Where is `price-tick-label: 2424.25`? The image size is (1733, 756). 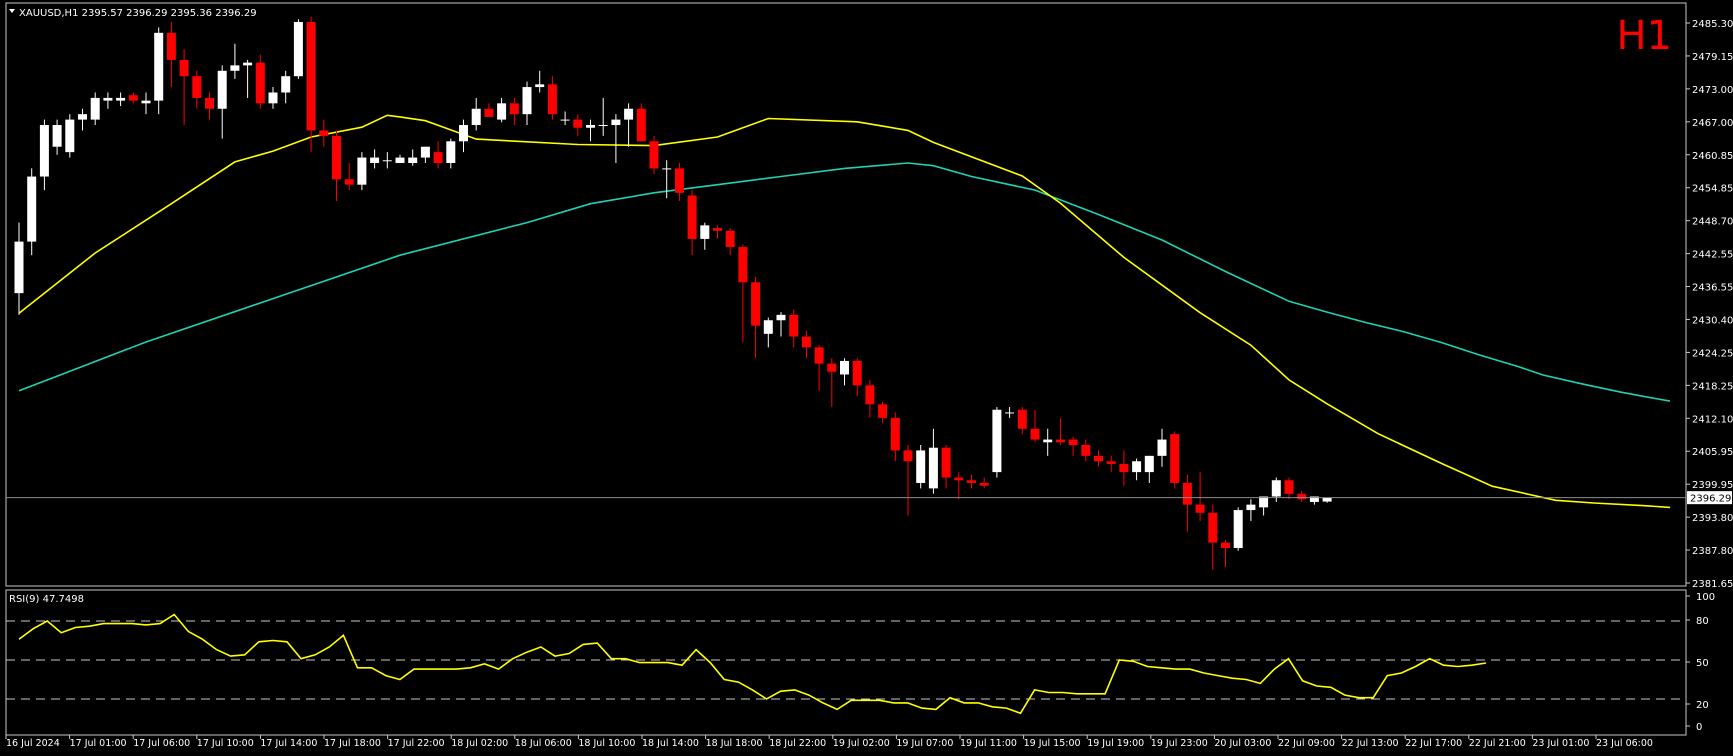
price-tick-label: 2424.25 is located at coordinates (1712, 353).